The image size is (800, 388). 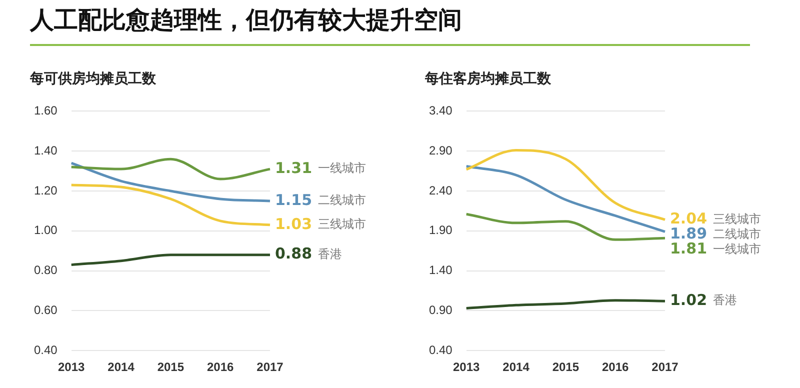 What do you see at coordinates (440, 111) in the screenshot?
I see `y-tick-label: 3.40` at bounding box center [440, 111].